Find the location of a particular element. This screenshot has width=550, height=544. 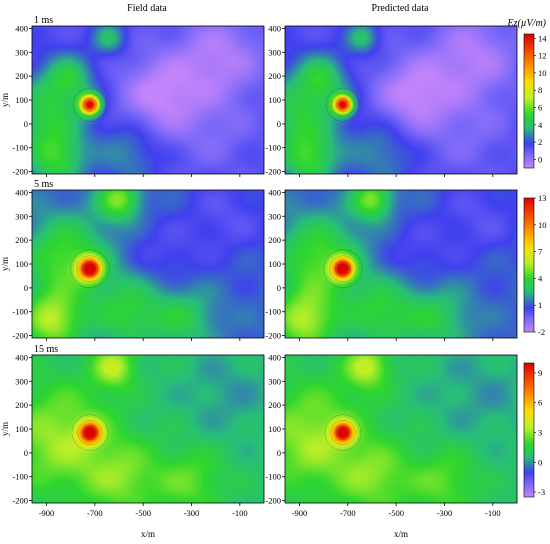

colorbar: 9 6 3 0 -3 is located at coordinates (534, 430).